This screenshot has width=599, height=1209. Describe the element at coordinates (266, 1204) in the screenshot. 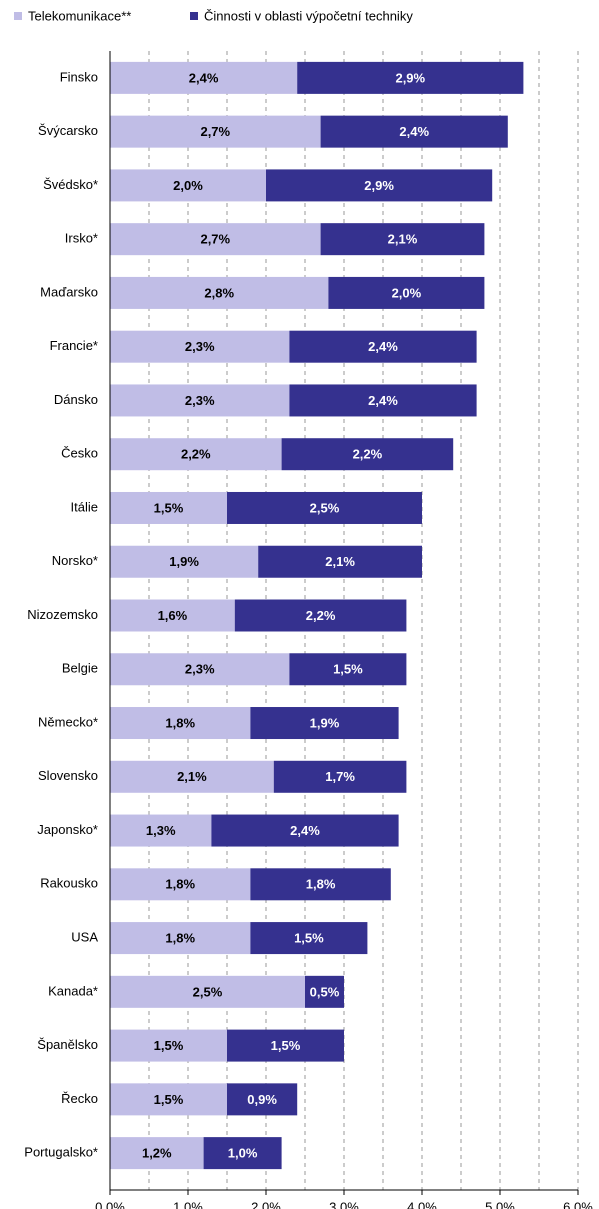

I see `x-tick-label: 2,0%` at that location.